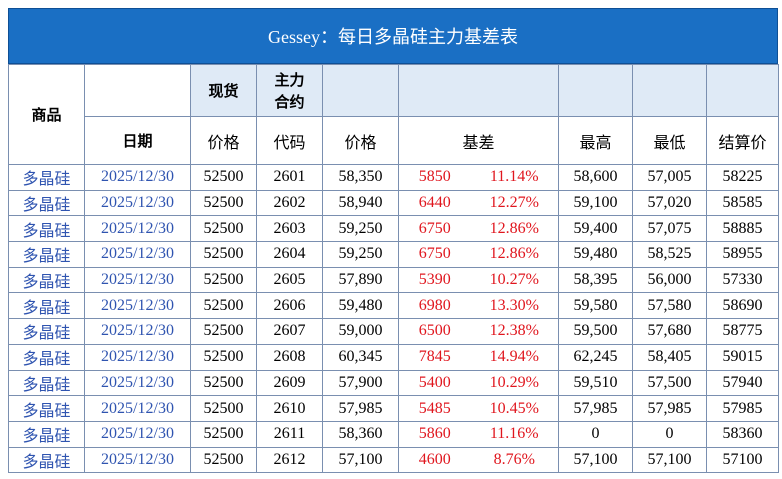 This screenshot has width=782, height=479. What do you see at coordinates (595, 331) in the screenshot?
I see `cell: 59,500` at bounding box center [595, 331].